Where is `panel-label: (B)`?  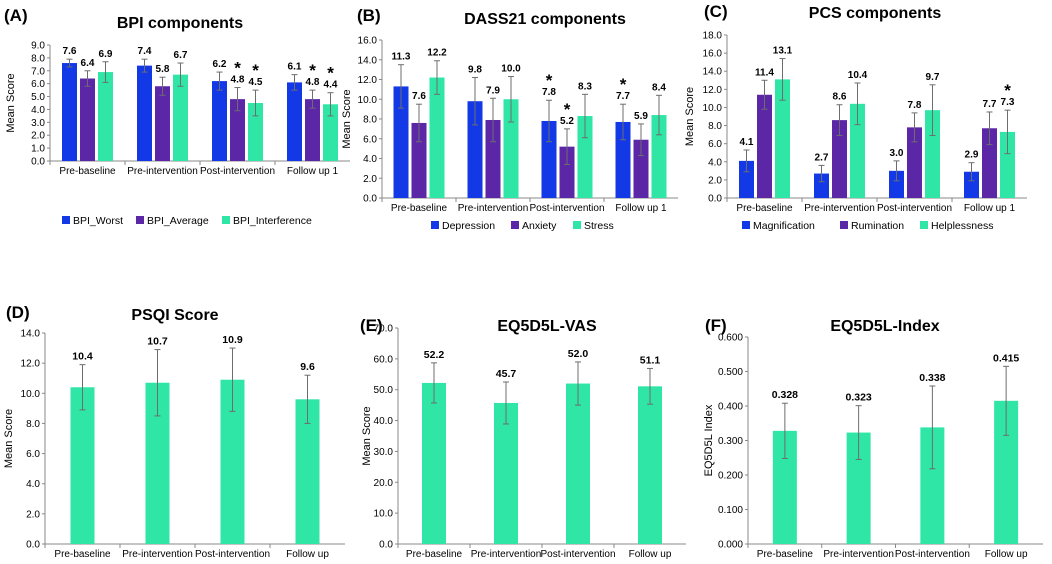 panel-label: (B) is located at coordinates (369, 15).